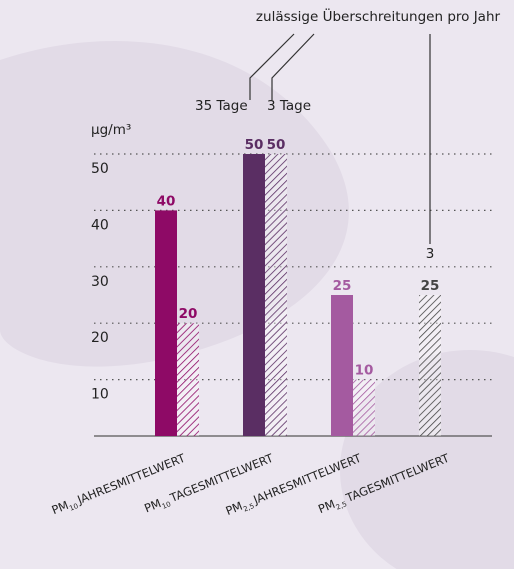 The height and width of the screenshot is (569, 514). What do you see at coordinates (430, 254) in the screenshot?
I see `annotation-3-exceedances: 3` at bounding box center [430, 254].